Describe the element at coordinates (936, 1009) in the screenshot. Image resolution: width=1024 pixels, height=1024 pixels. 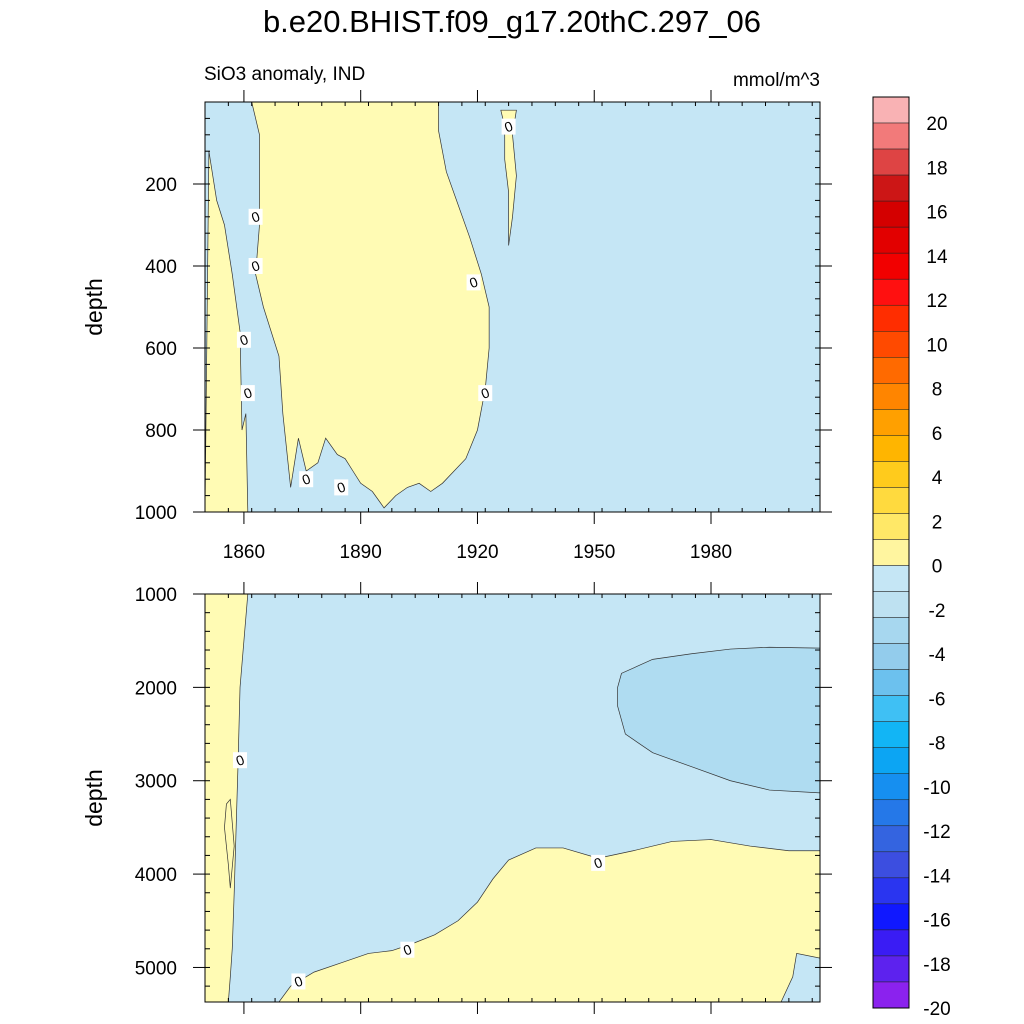
I see `colorbar-label: -20` at that location.